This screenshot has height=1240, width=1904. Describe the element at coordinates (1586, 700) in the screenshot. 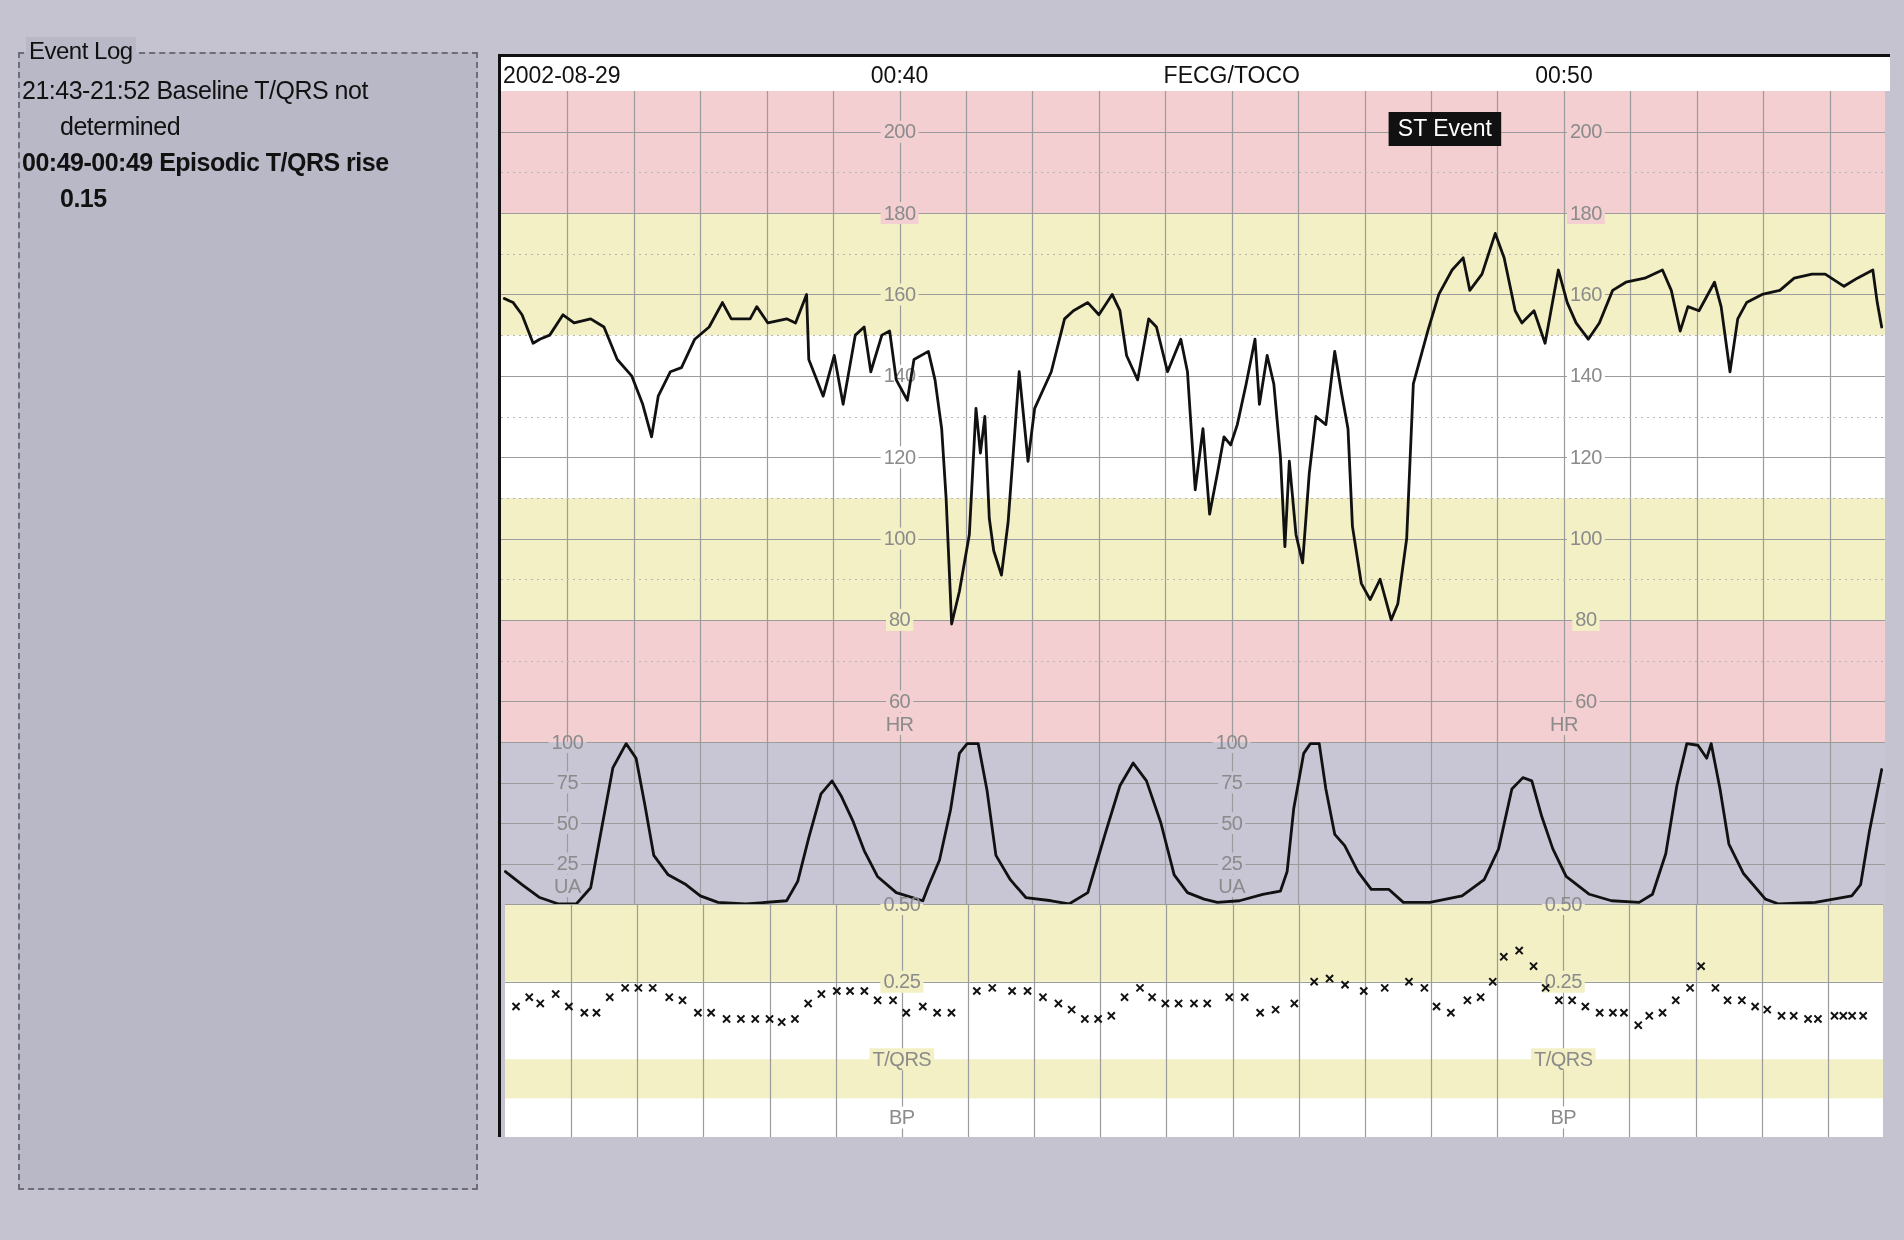

I see `y2-tick-label: 60` at that location.